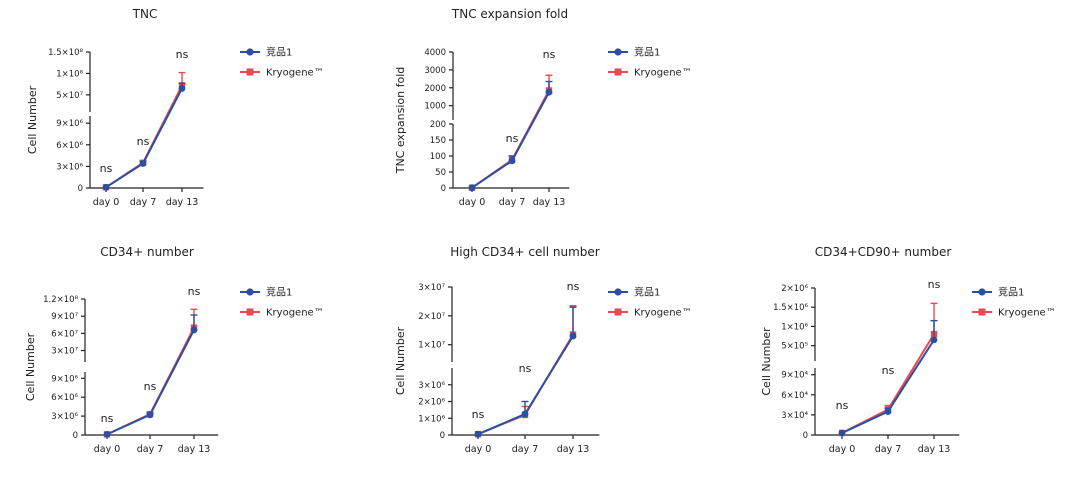  What do you see at coordinates (145, 14) in the screenshot?
I see `chart-title: TNC` at bounding box center [145, 14].